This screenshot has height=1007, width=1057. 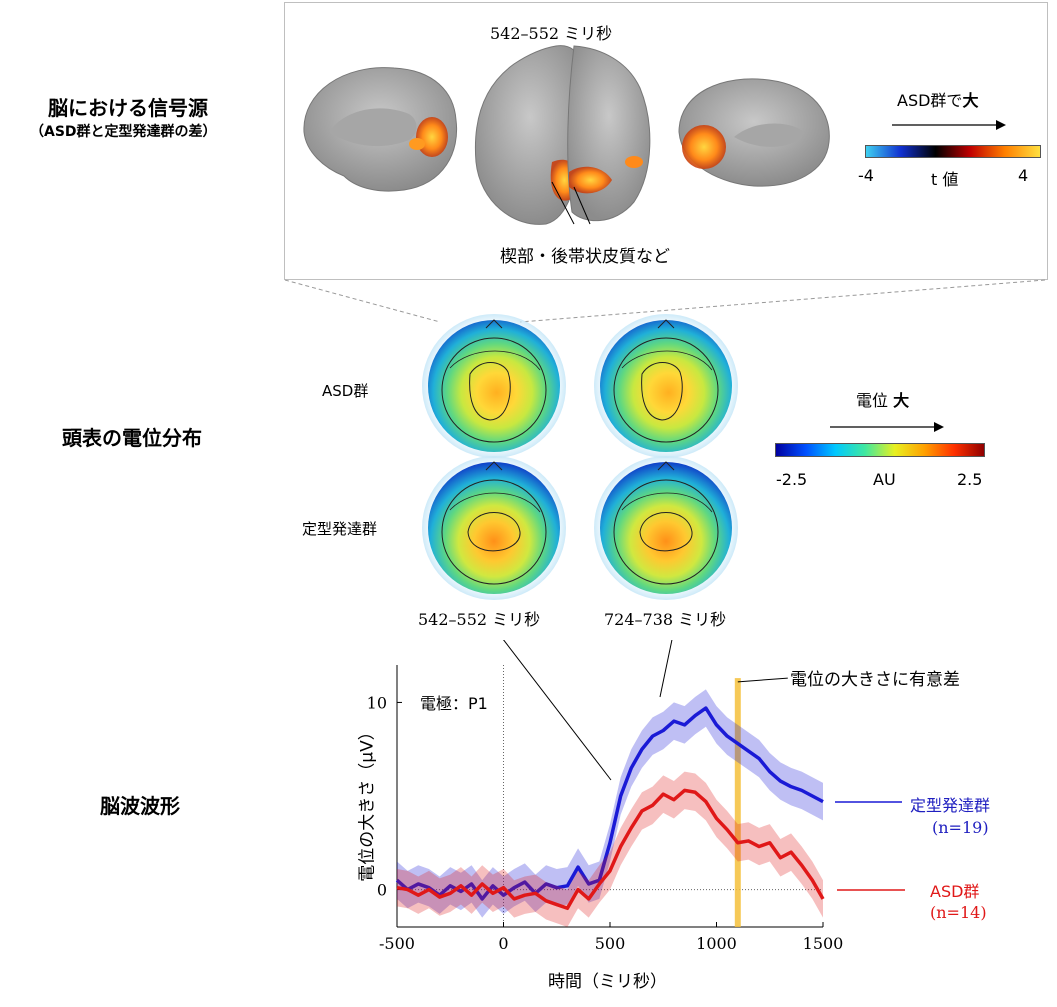 I want to click on scalp-title: 頭表の電位分布, so click(x=132, y=438).